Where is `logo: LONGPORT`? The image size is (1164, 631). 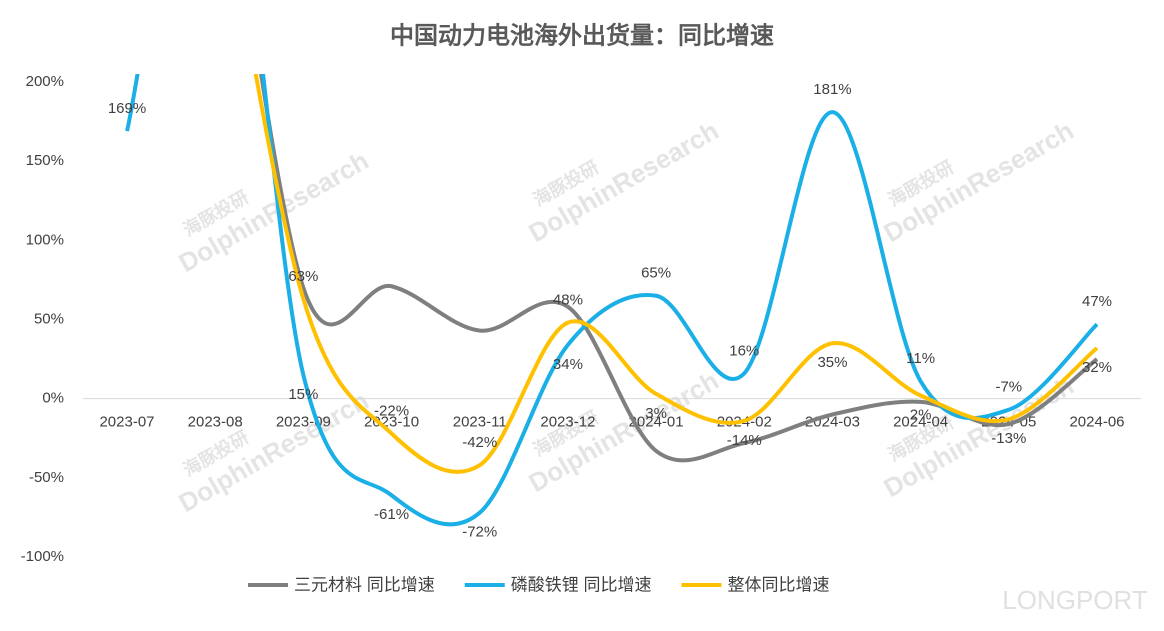
logo: LONGPORT is located at coordinates (1075, 600).